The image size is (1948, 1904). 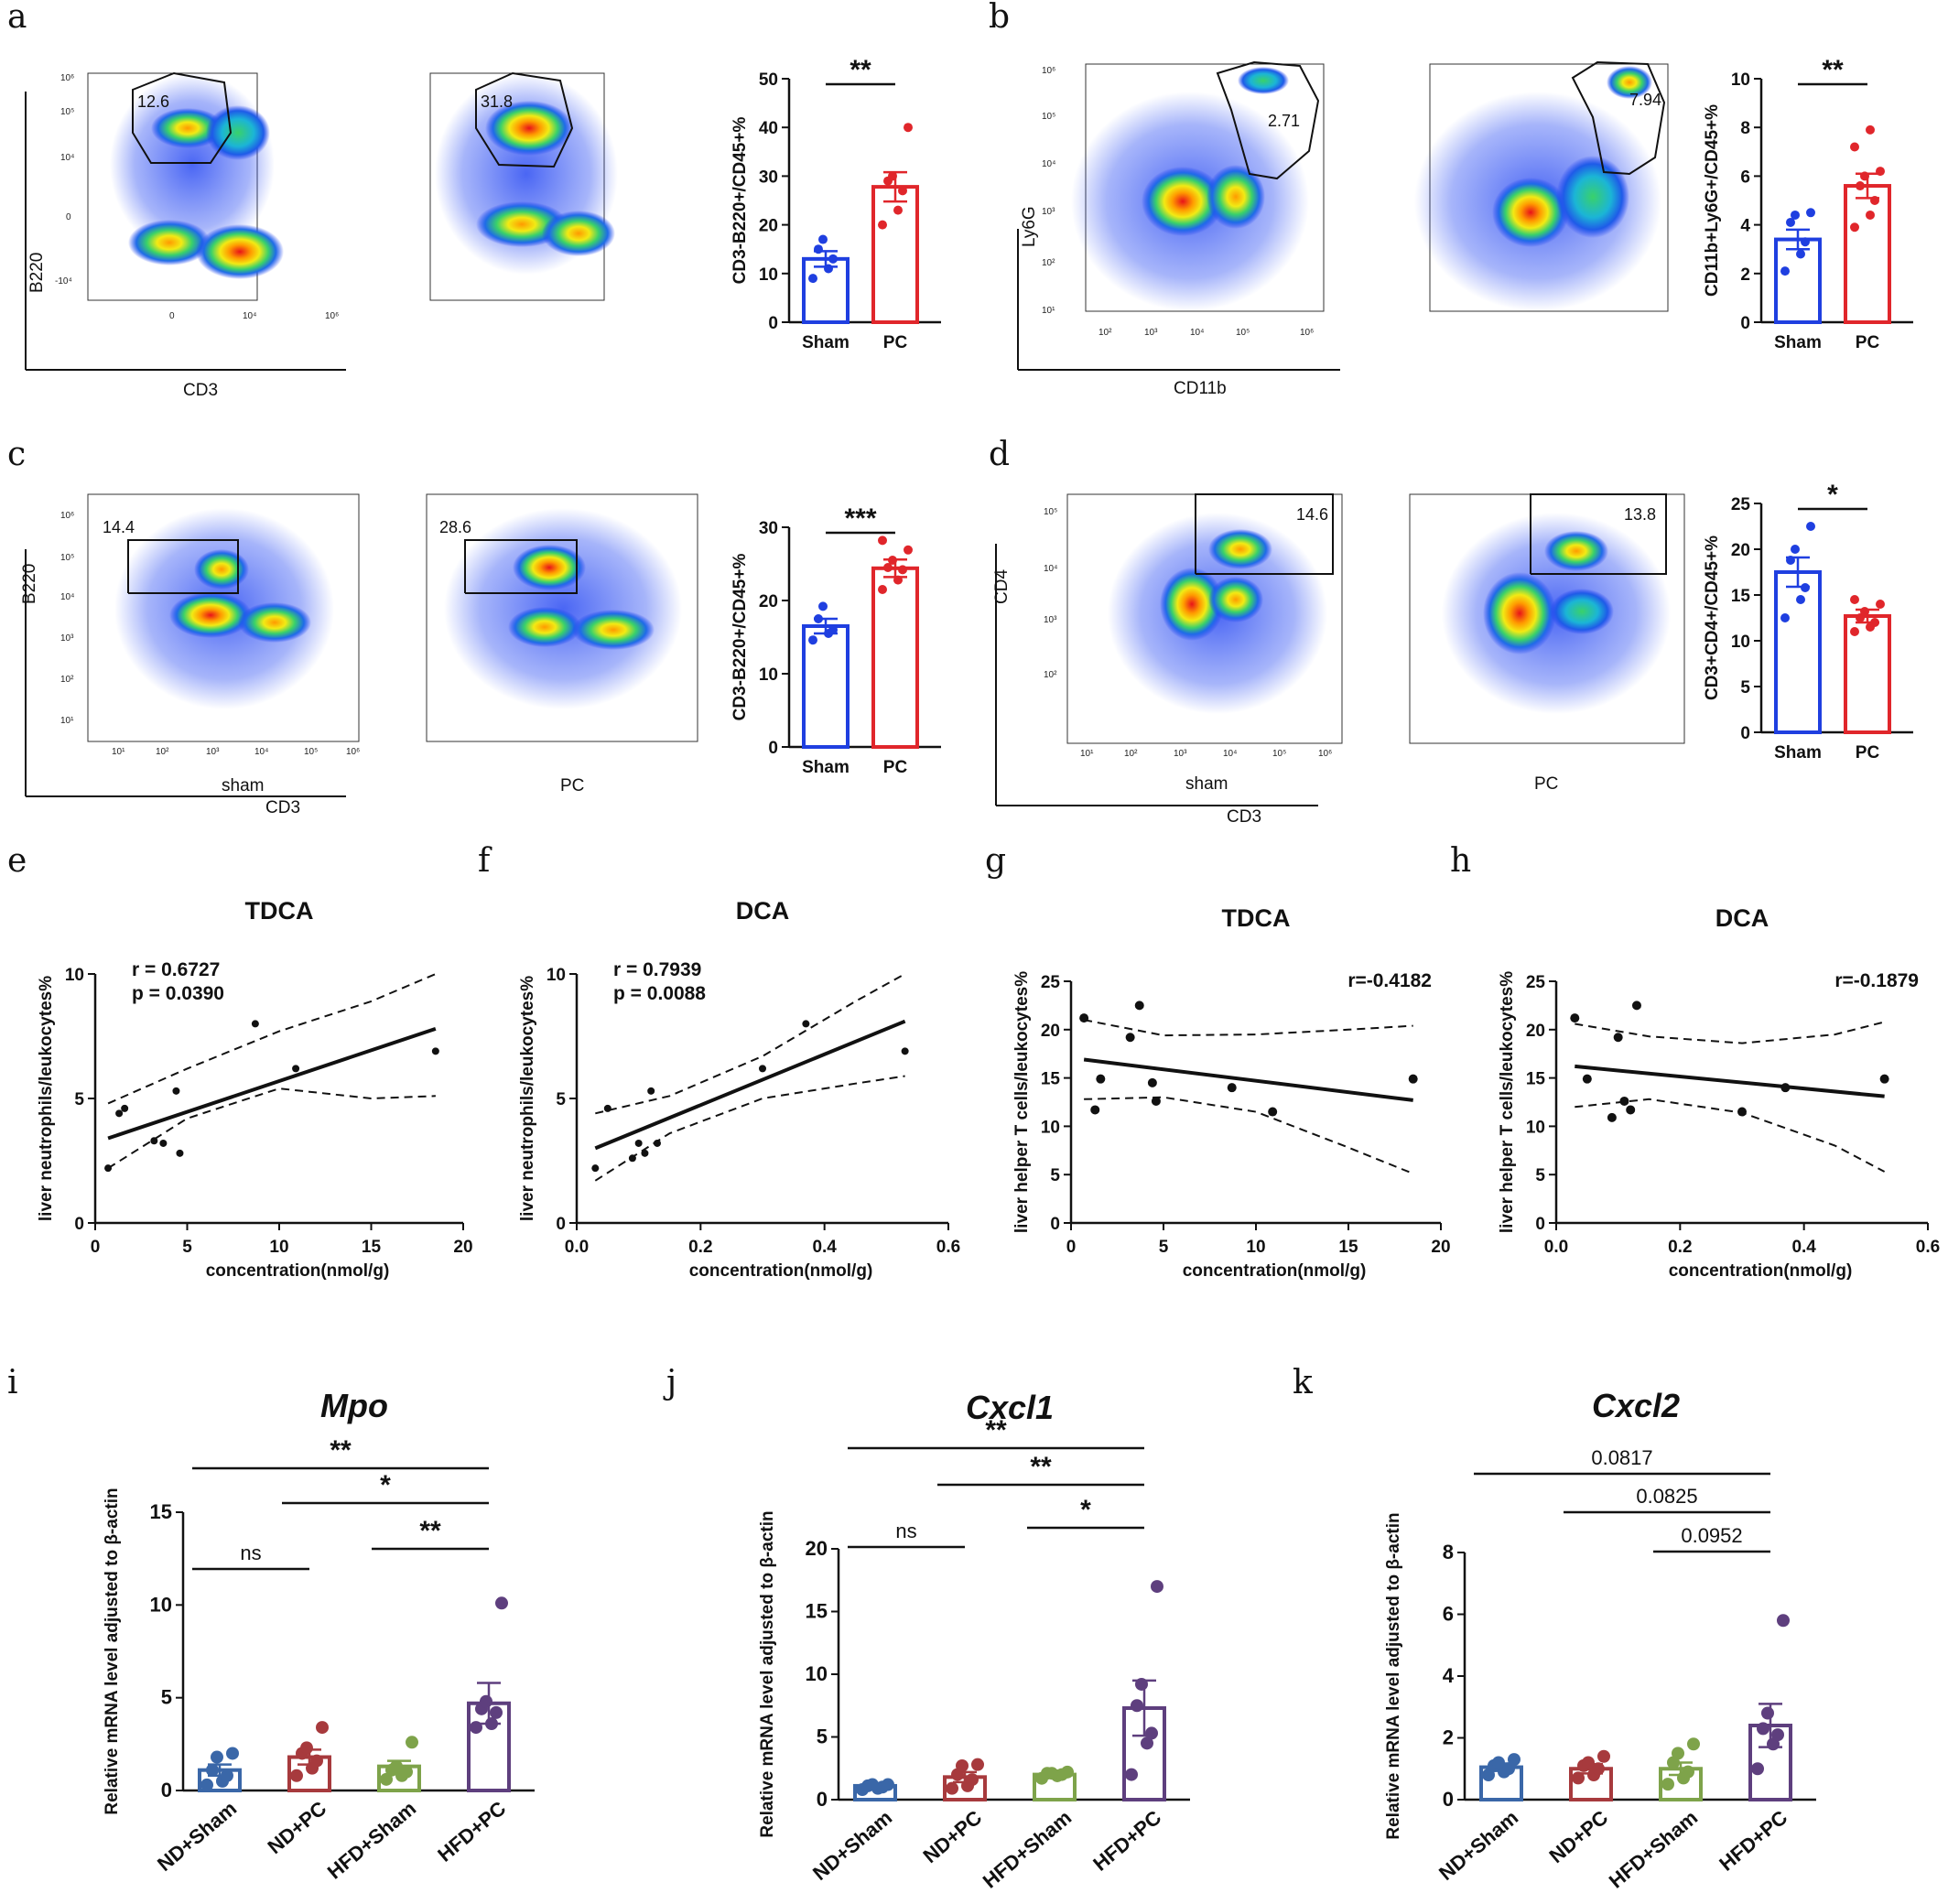 I want to click on y-axis-label: CD3-B220+/CD45+%, so click(x=740, y=637).